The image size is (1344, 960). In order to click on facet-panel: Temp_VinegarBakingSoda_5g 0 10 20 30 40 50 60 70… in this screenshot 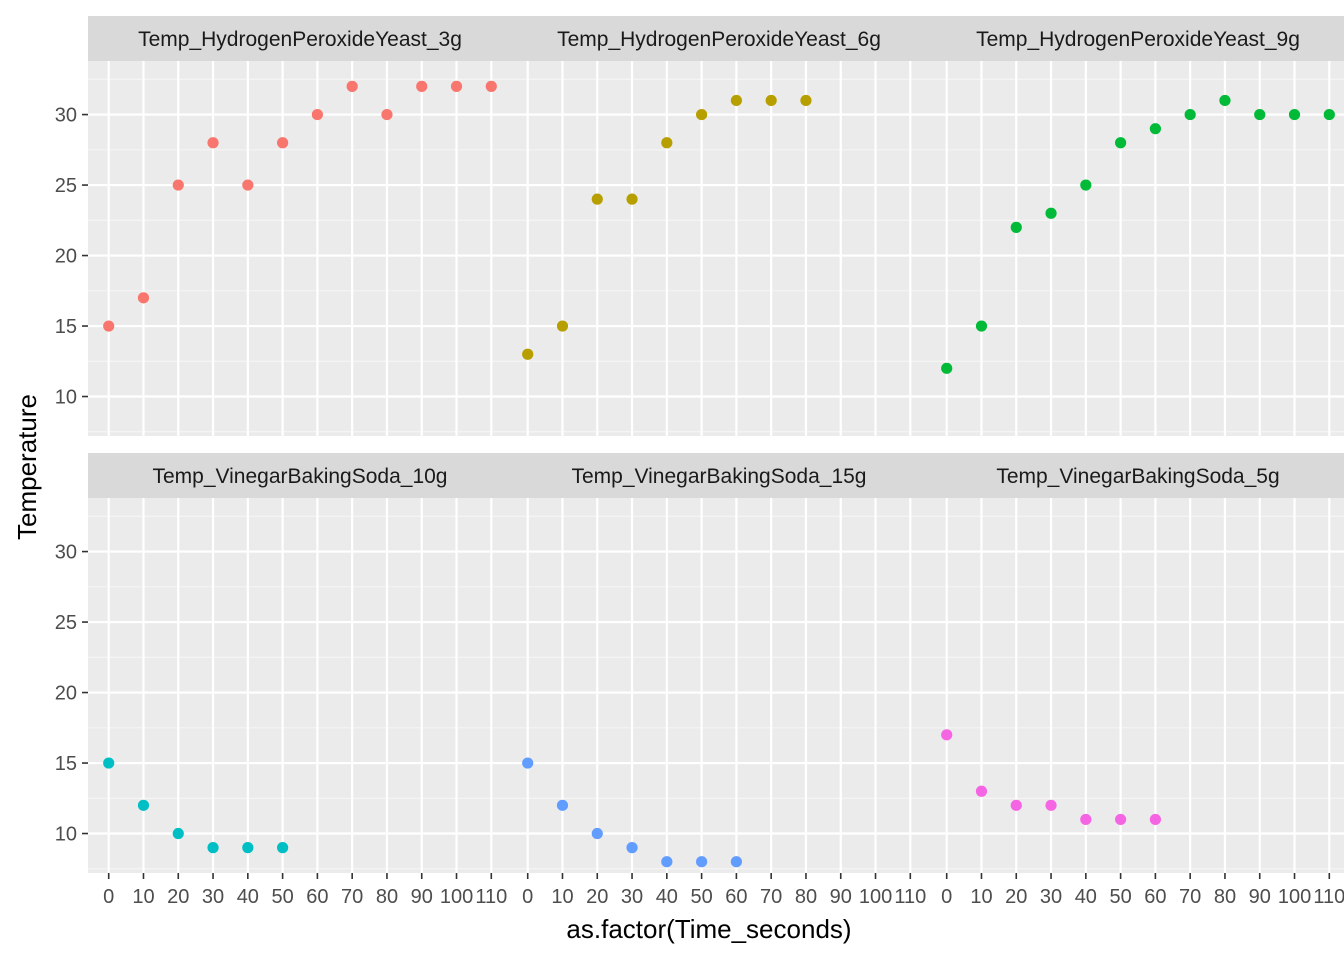, I will do `click(1135, 680)`.